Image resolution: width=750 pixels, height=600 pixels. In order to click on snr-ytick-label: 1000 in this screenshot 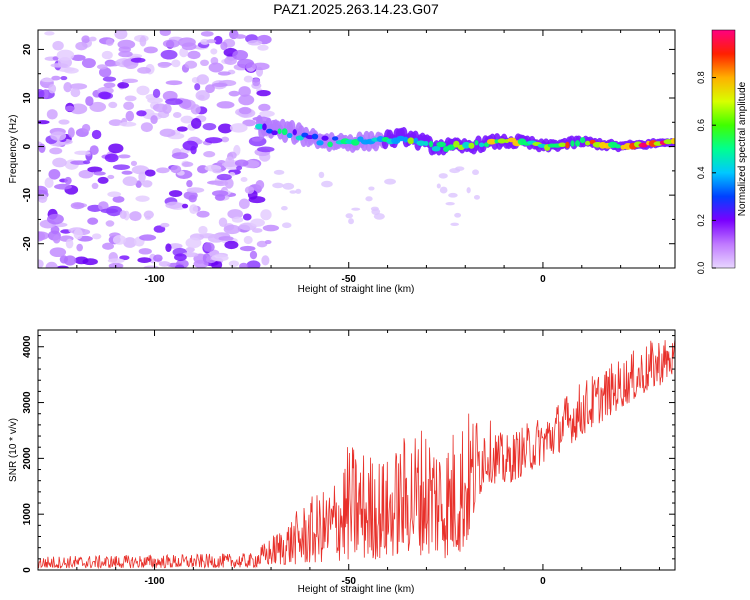, I will do `click(27, 514)`.